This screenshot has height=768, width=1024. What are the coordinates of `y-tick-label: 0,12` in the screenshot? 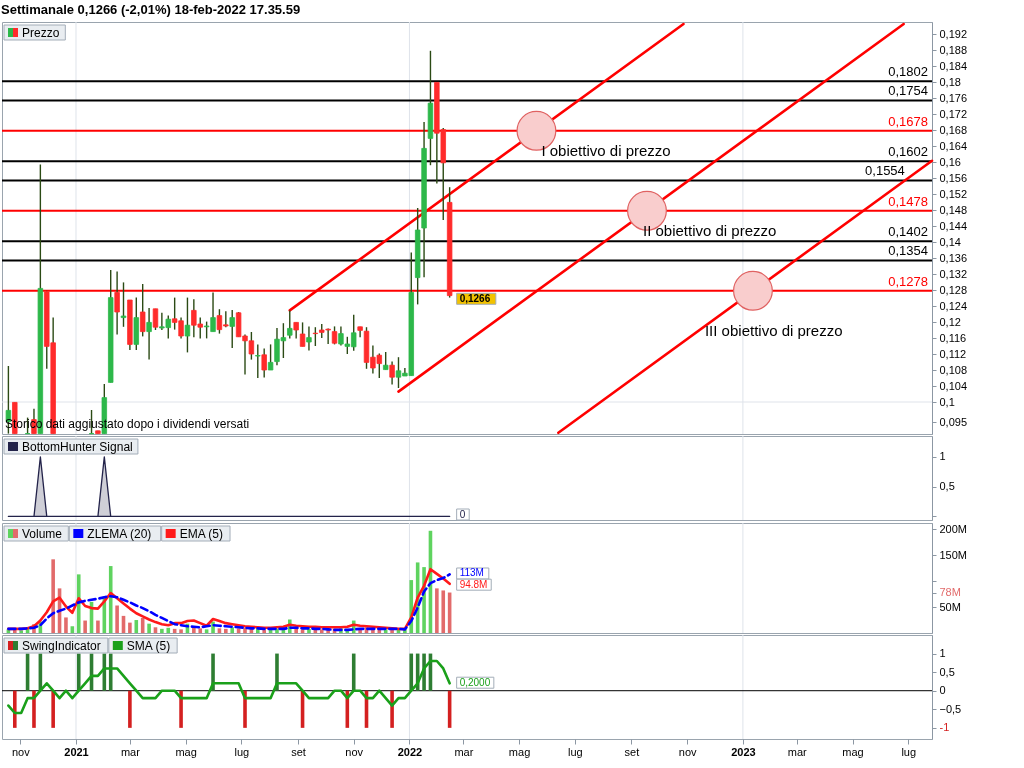 It's located at (950, 321).